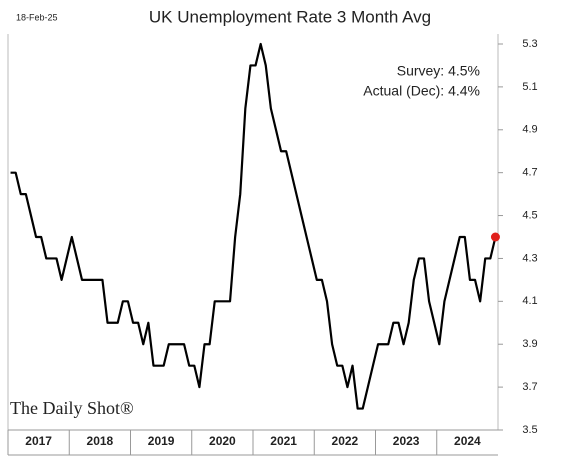 This screenshot has width=564, height=467. I want to click on x-tick-label: 2023, so click(406, 441).